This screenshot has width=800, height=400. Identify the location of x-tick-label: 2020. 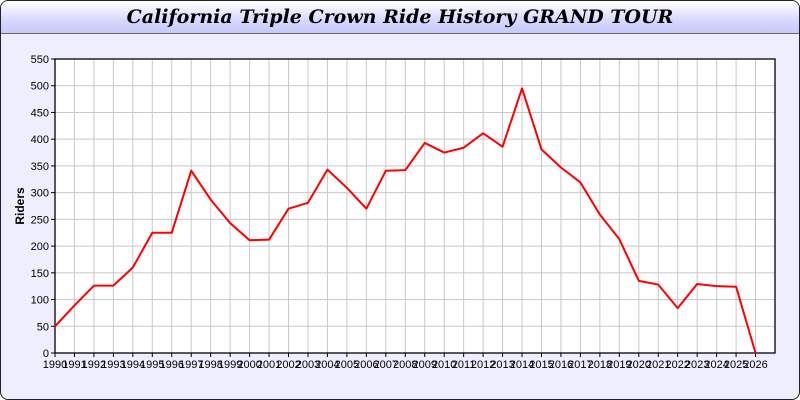
(639, 365).